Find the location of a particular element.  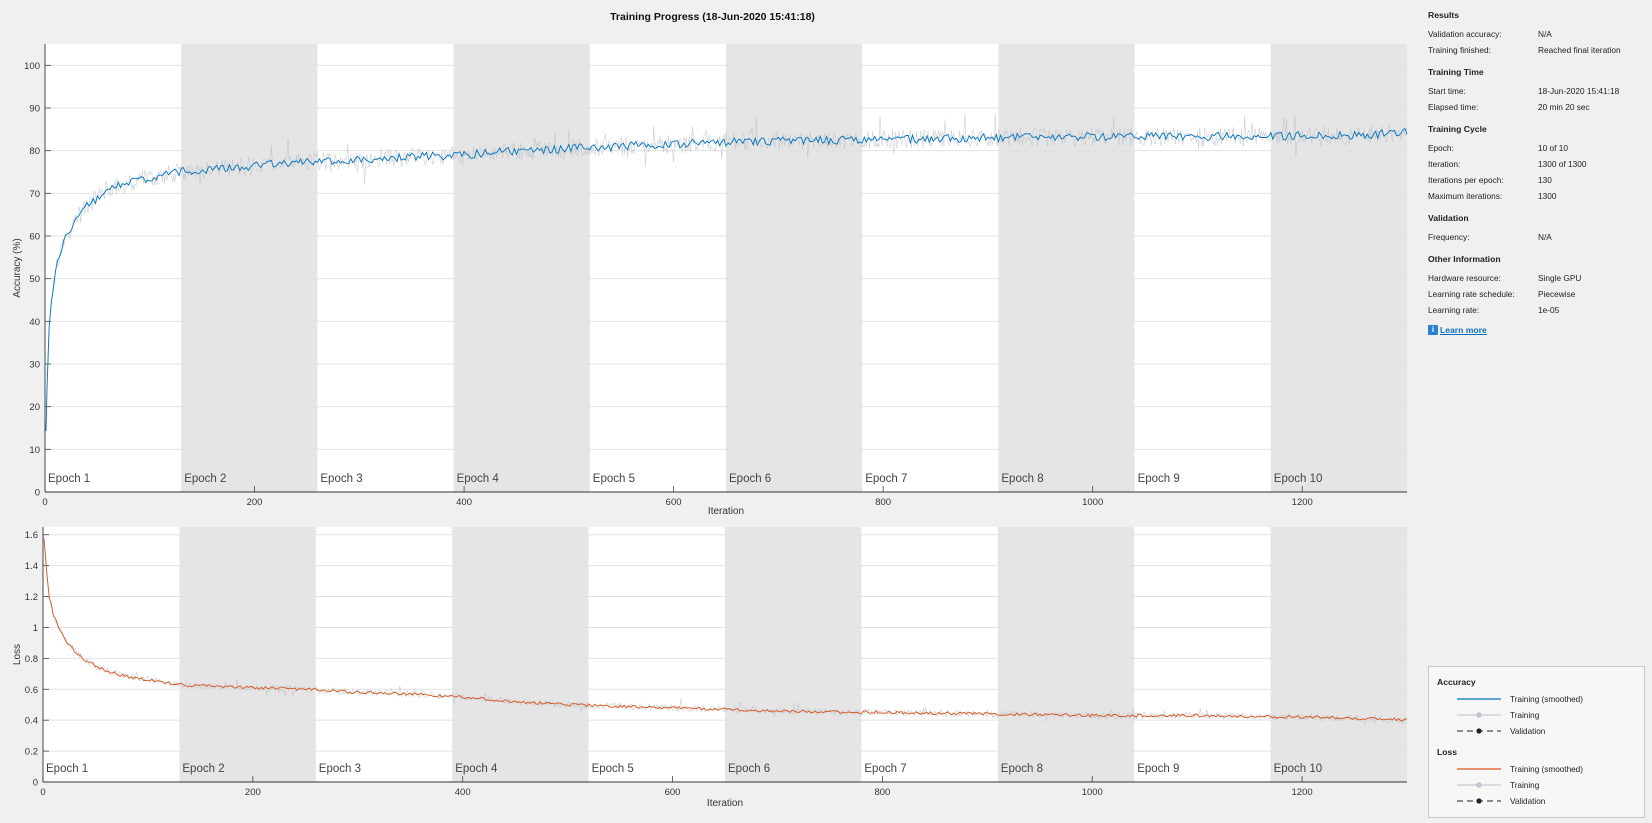

info-row: Epoch: 10 of 10 is located at coordinates (1535, 148).